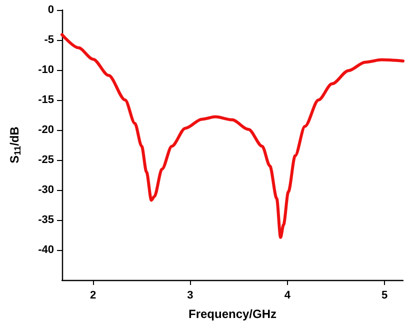 The width and height of the screenshot is (409, 330). I want to click on y-tick-label: -20, so click(46, 130).